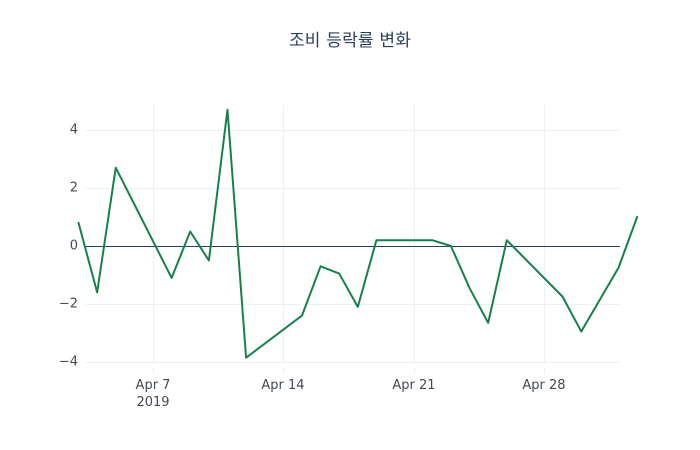 The height and width of the screenshot is (450, 700). I want to click on y-tick-label: 2, so click(73, 188).